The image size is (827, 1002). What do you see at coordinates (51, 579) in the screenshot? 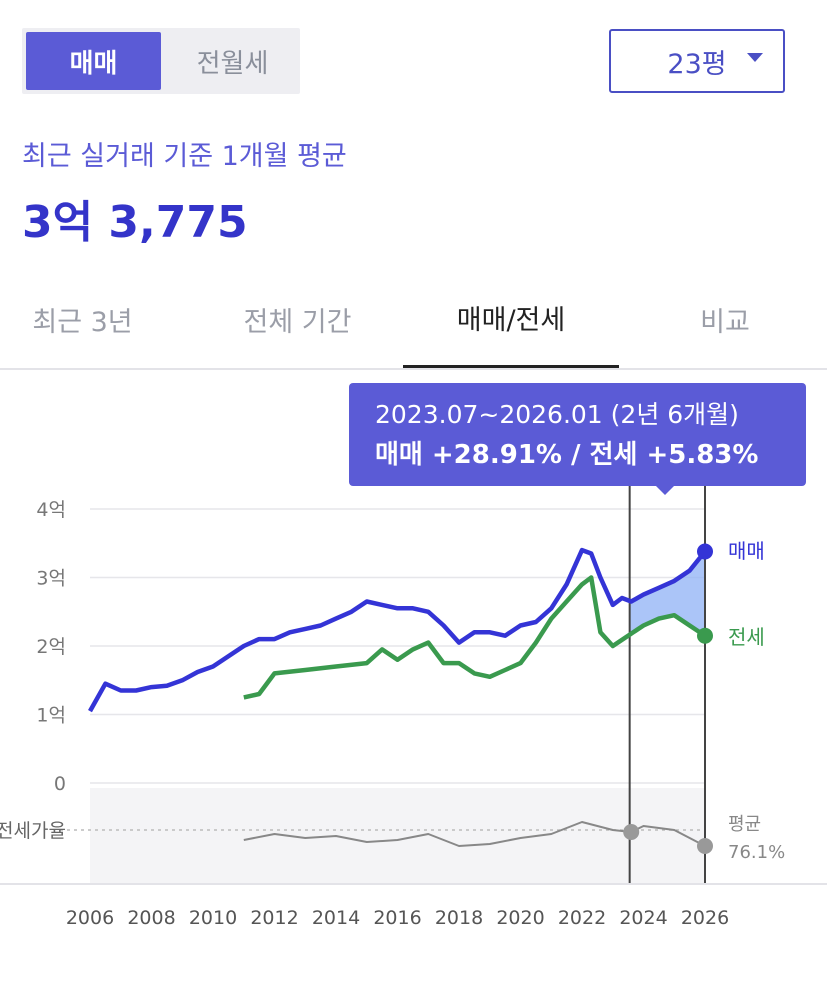
I see `y-tick-label: 3억` at bounding box center [51, 579].